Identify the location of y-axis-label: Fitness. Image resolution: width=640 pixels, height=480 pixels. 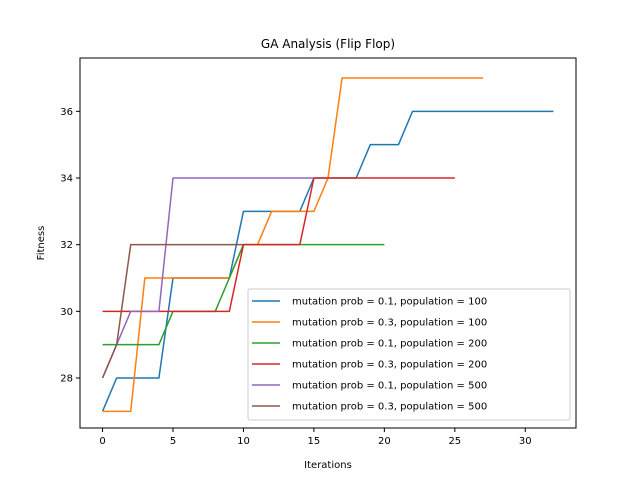
(41, 243).